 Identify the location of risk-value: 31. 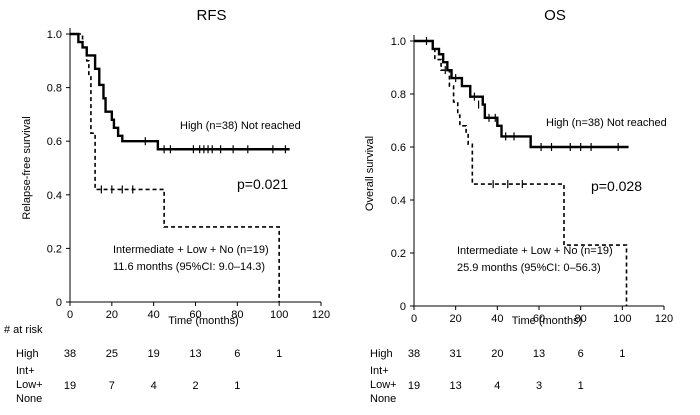
(456, 354).